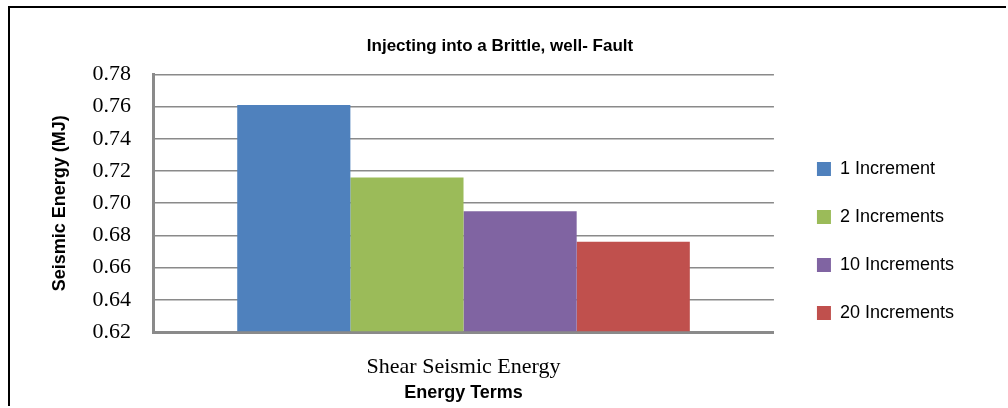 The image size is (1008, 408). Describe the element at coordinates (112, 169) in the screenshot. I see `y-tick-label: 0.72` at that location.